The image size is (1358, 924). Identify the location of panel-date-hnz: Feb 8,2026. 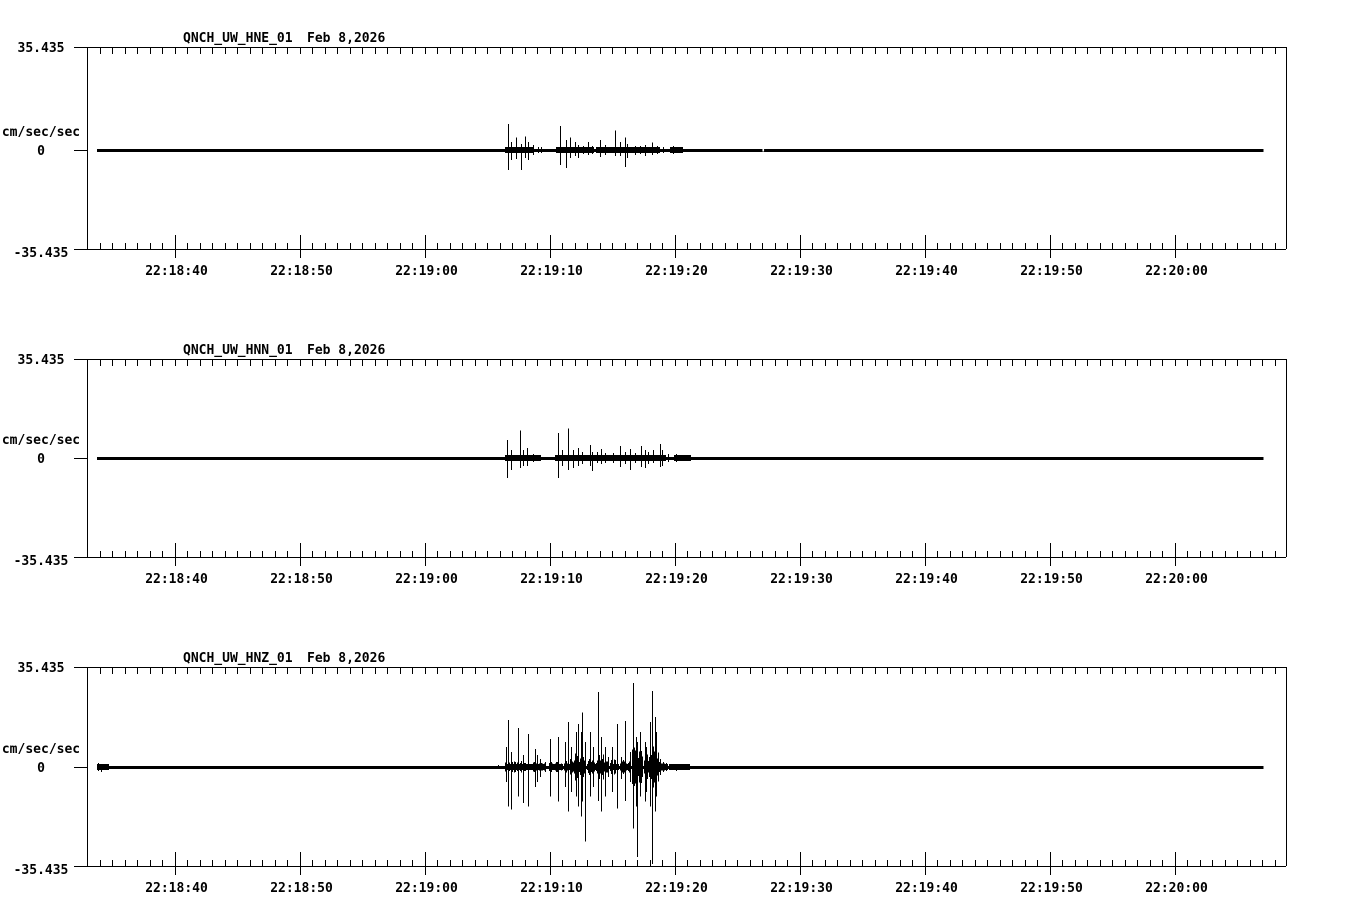
(346, 658).